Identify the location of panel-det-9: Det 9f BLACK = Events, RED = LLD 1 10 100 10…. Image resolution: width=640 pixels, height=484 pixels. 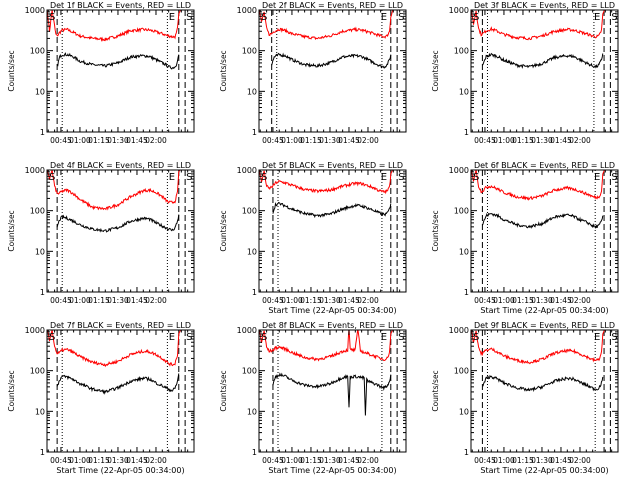
(525, 398).